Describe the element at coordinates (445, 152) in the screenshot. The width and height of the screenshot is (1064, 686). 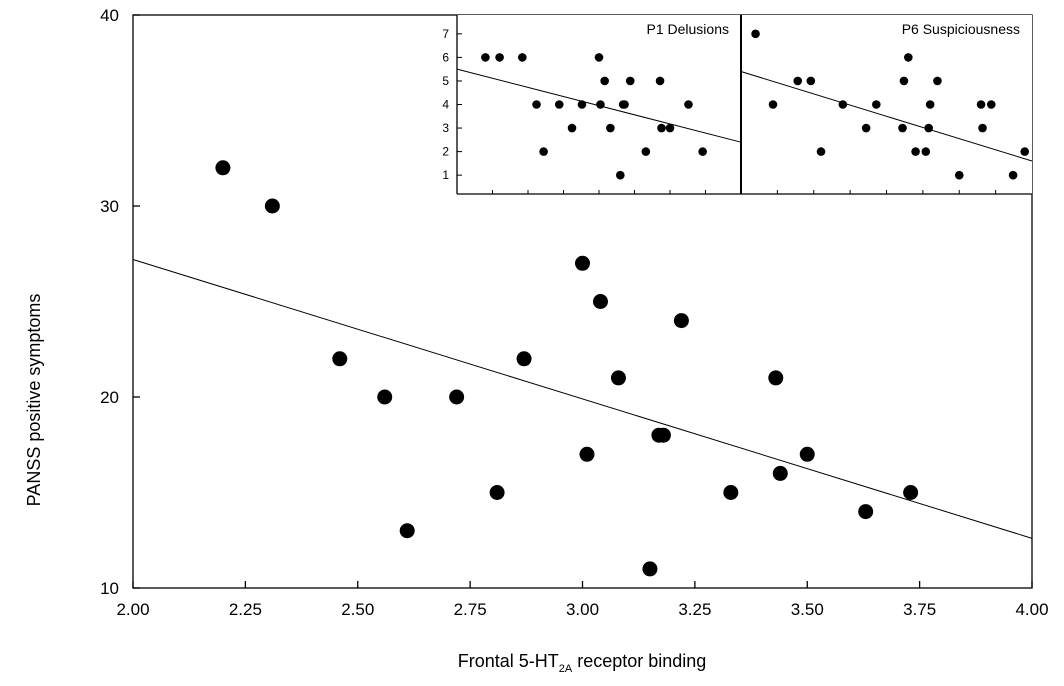
I see `inset-y-tick-label: 2` at that location.